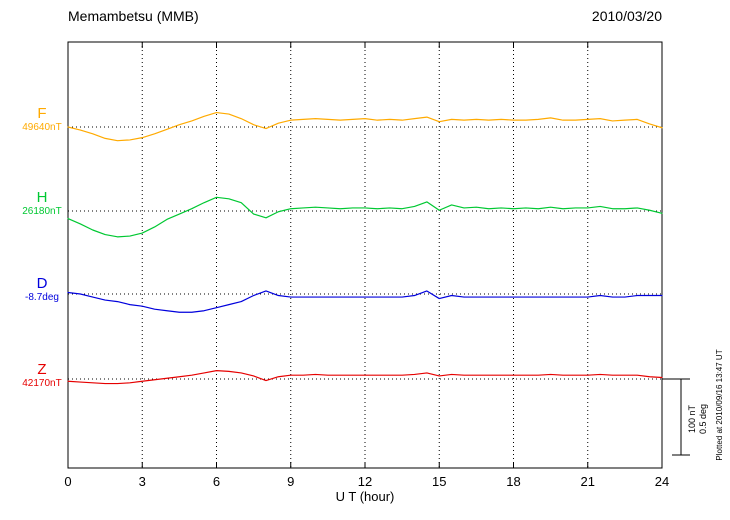 This screenshot has width=730, height=520. I want to click on scale-bar-label: 100 nT 0.5 deg, so click(700, 419).